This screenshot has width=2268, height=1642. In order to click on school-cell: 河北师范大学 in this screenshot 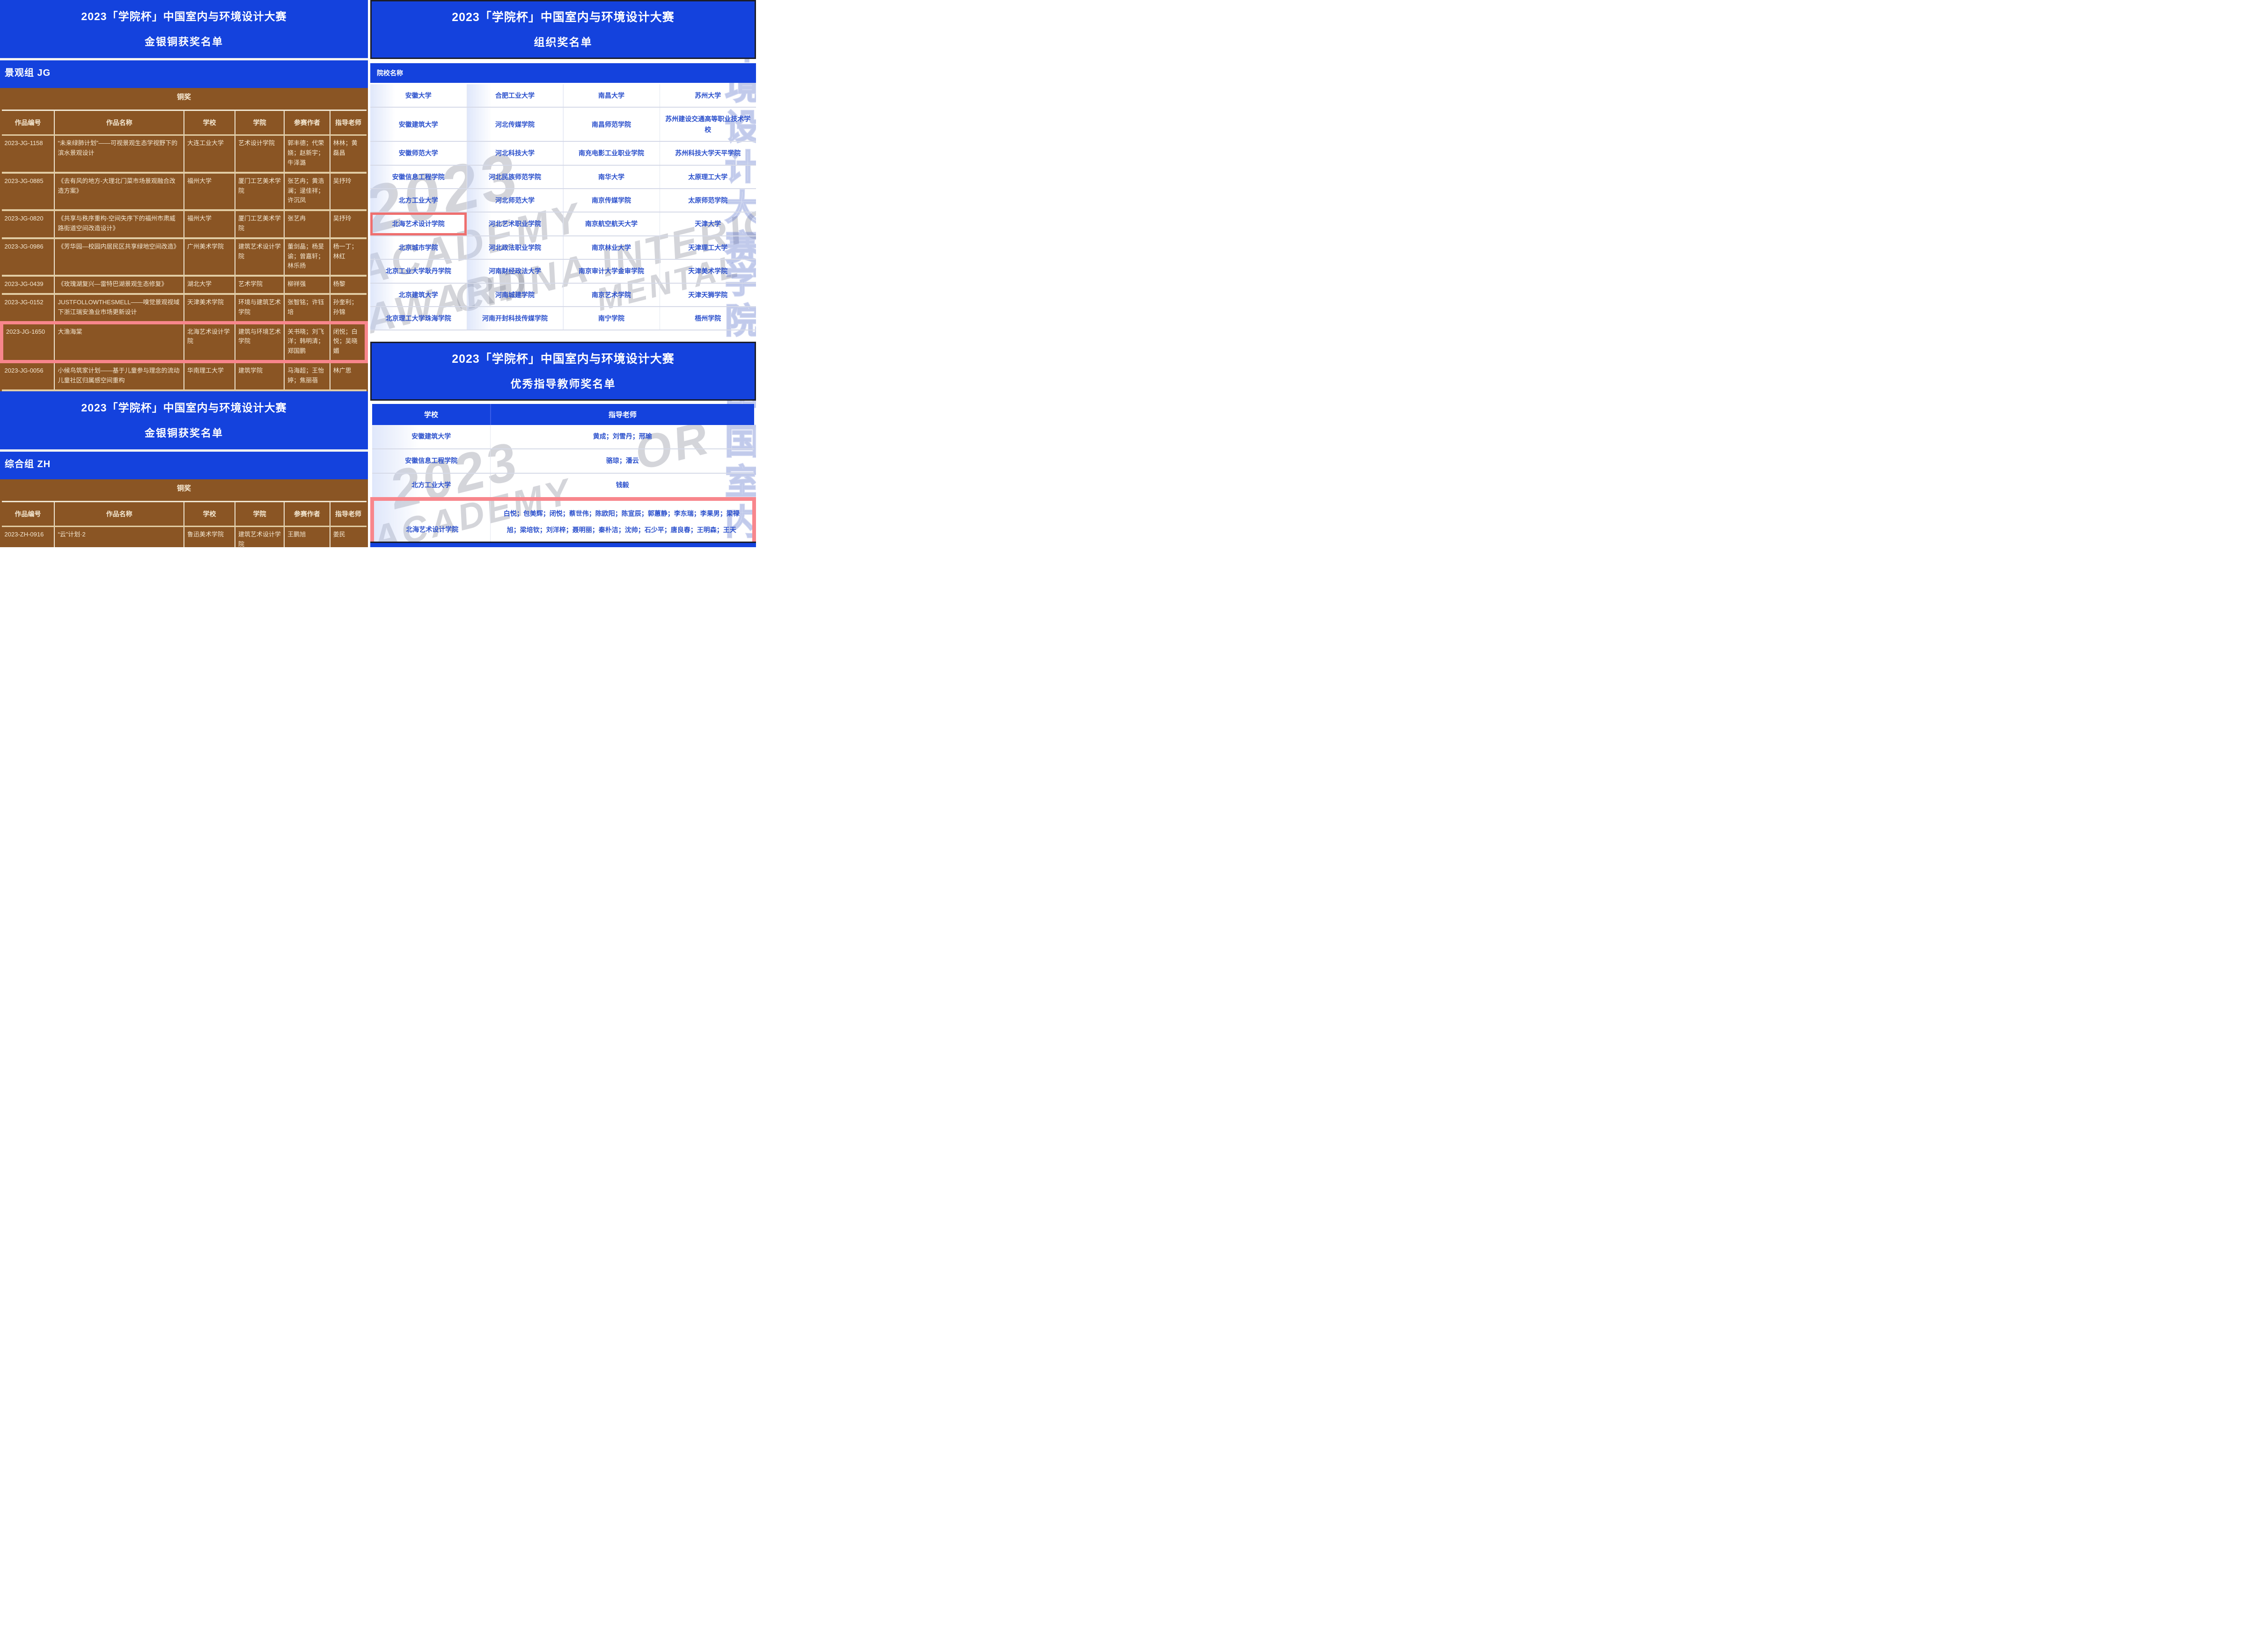, I will do `click(515, 200)`.